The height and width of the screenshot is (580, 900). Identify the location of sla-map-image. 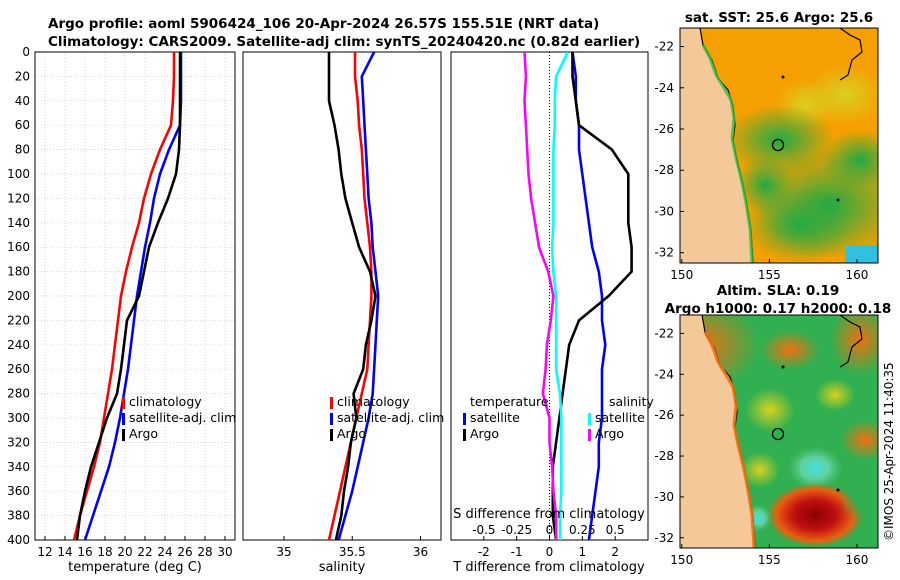
(779, 431).